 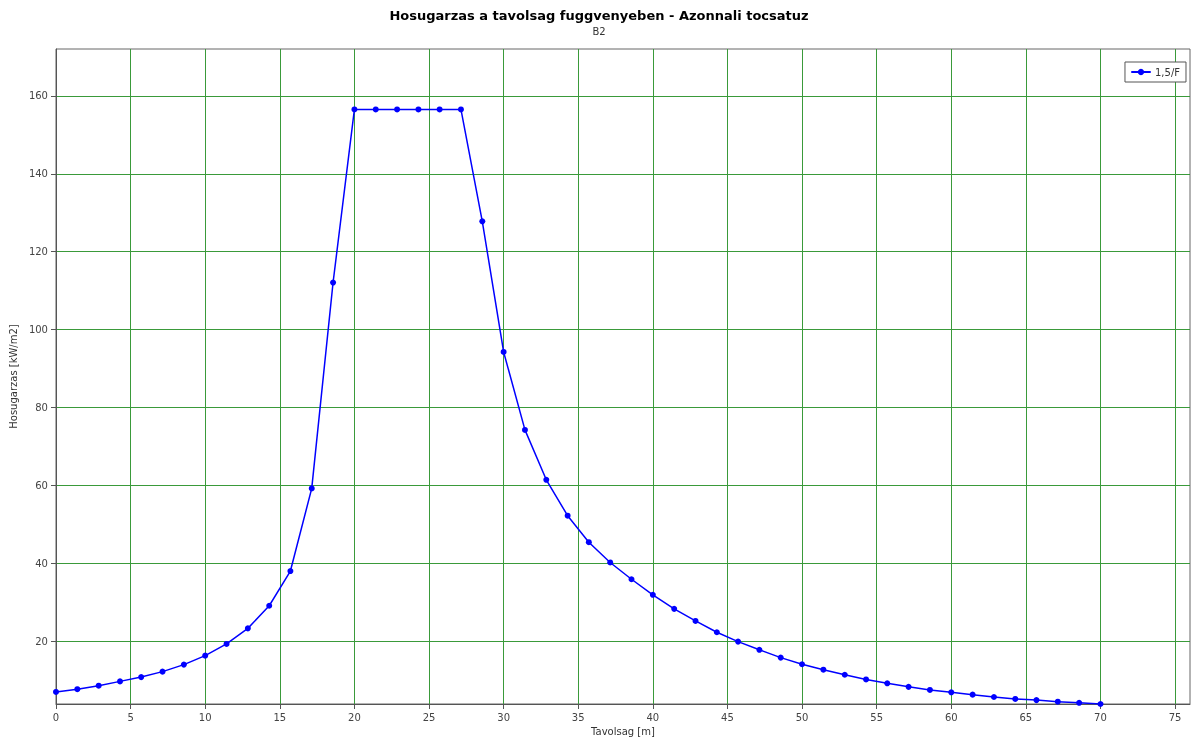 I want to click on x-tick-label: 30, so click(x=503, y=717).